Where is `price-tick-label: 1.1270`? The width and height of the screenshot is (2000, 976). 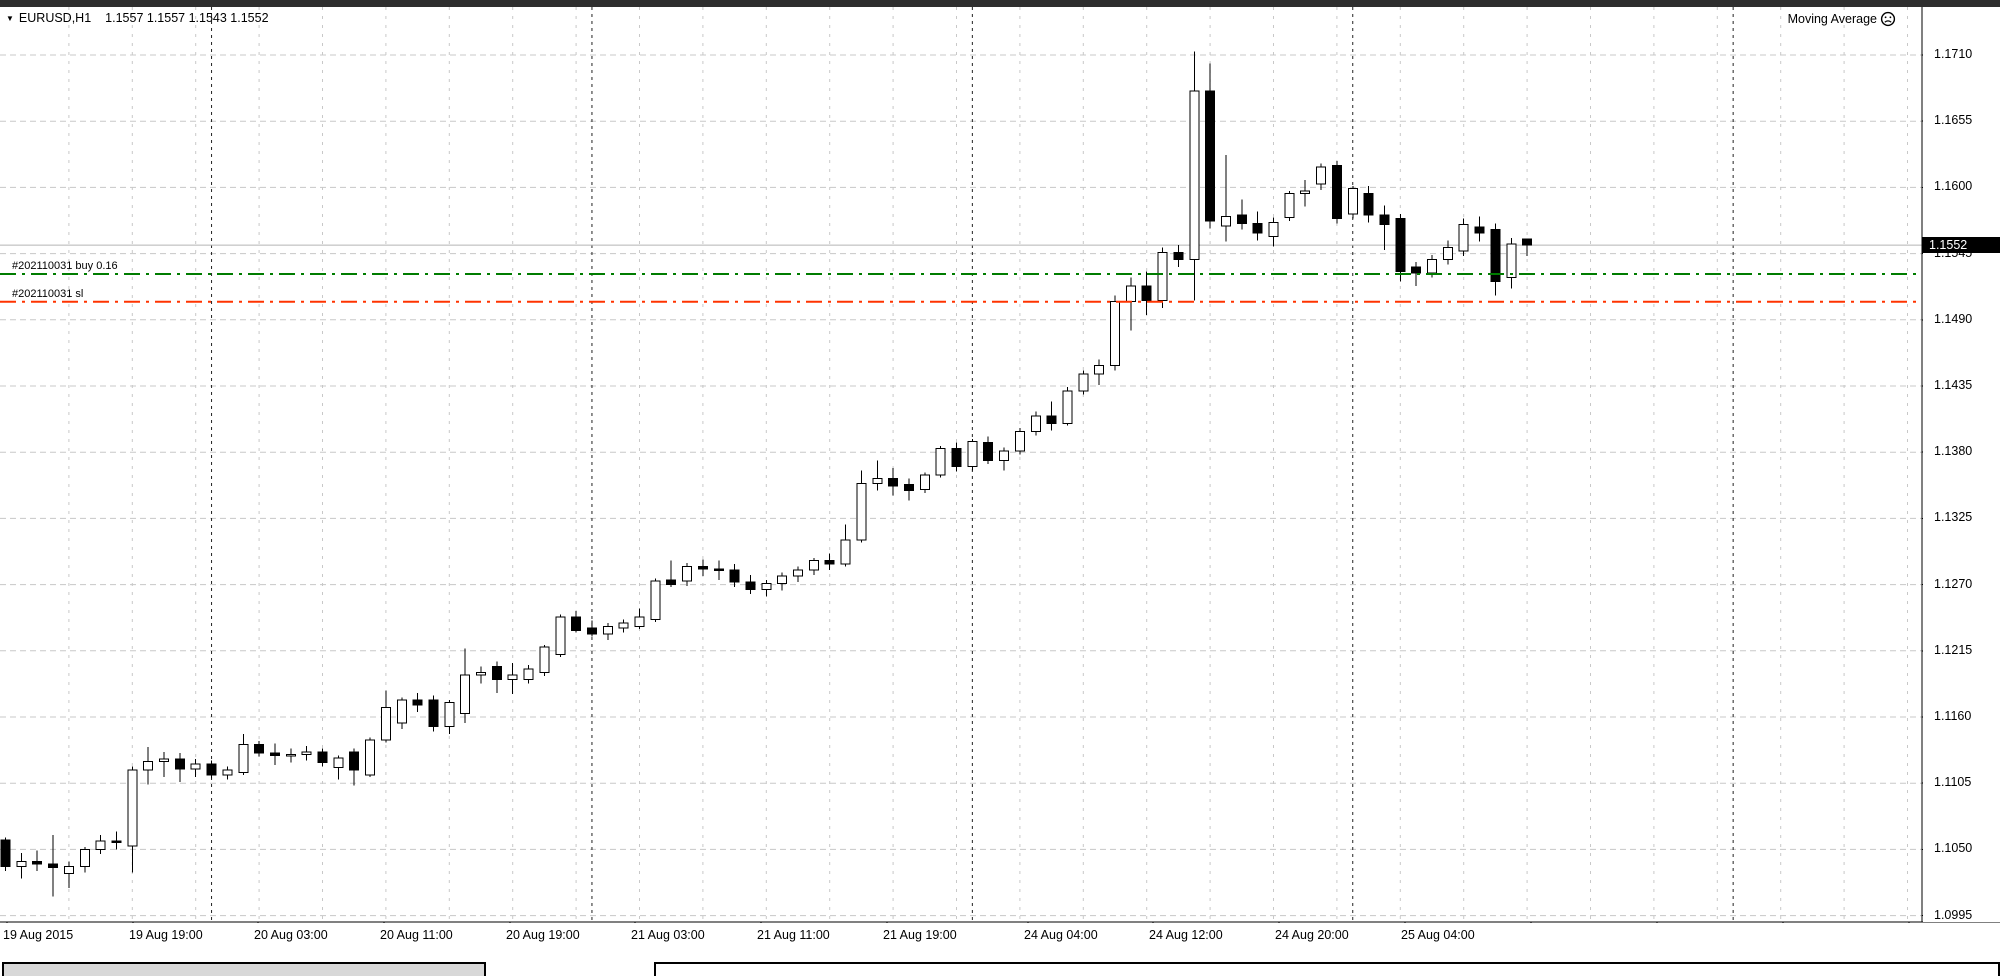 price-tick-label: 1.1270 is located at coordinates (1953, 583).